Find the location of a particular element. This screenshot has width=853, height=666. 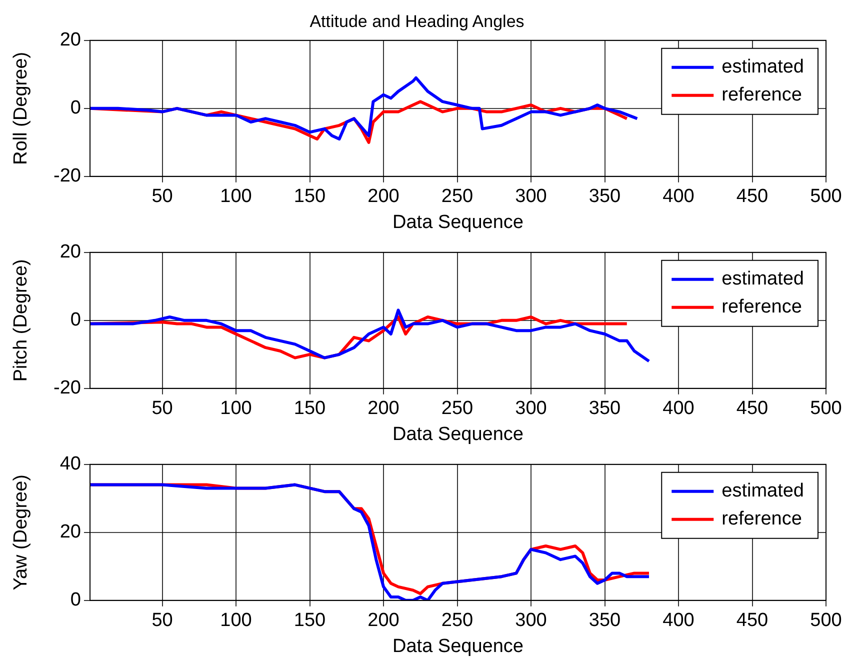

y-axis-title: Roll (Degree) is located at coordinates (21, 108).